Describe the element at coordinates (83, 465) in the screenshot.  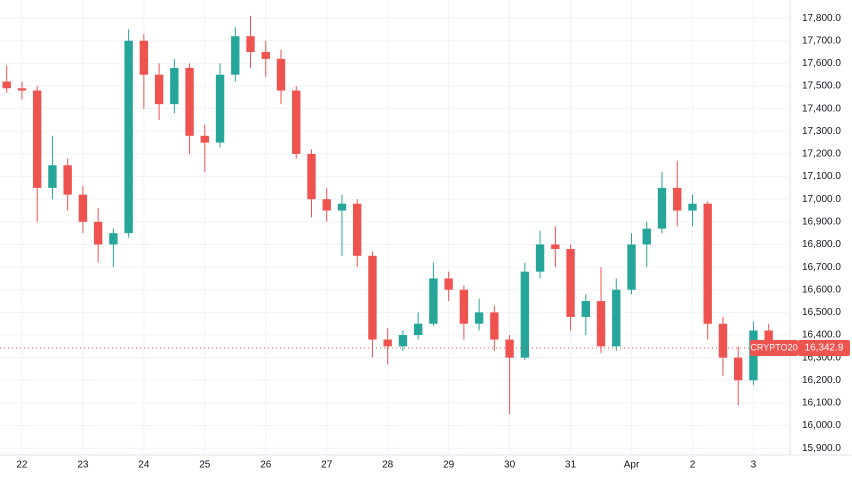
I see `x-tick-label: 23` at that location.